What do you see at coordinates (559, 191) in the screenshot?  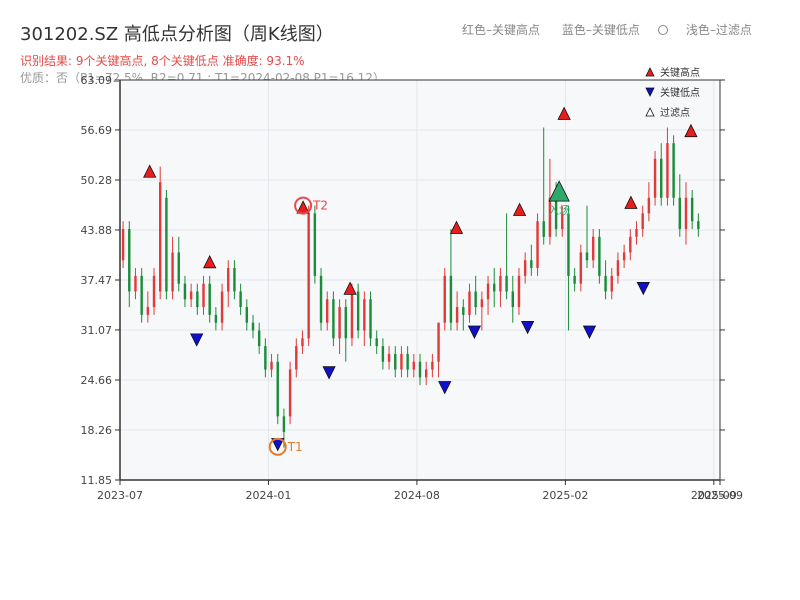 I see `entry-marker` at bounding box center [559, 191].